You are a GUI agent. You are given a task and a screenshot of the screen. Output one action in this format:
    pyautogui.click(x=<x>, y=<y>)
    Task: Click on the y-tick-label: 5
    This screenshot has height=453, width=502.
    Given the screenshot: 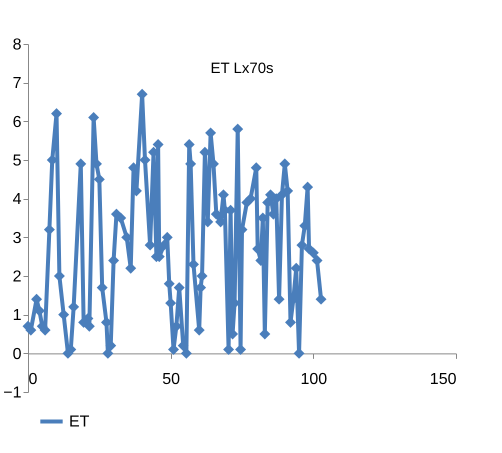 What is the action you would take?
    pyautogui.click(x=17, y=161)
    